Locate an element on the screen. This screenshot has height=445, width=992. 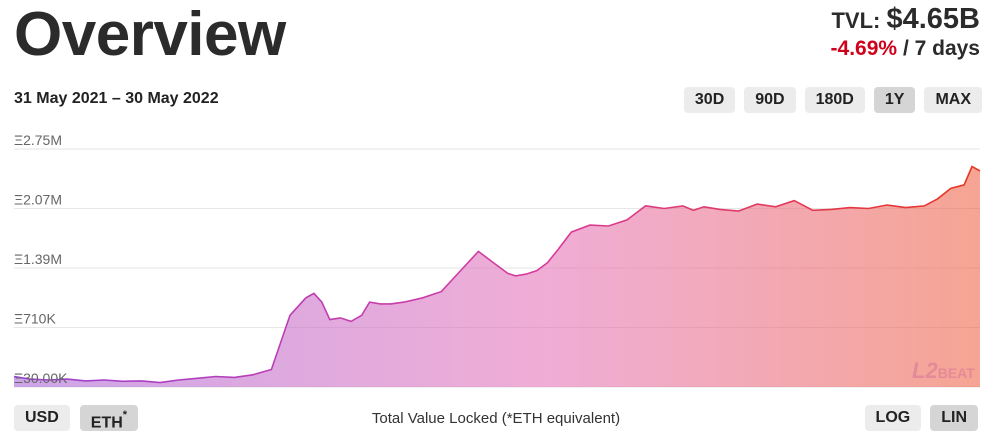
range-button-180d: 180D is located at coordinates (834, 100).